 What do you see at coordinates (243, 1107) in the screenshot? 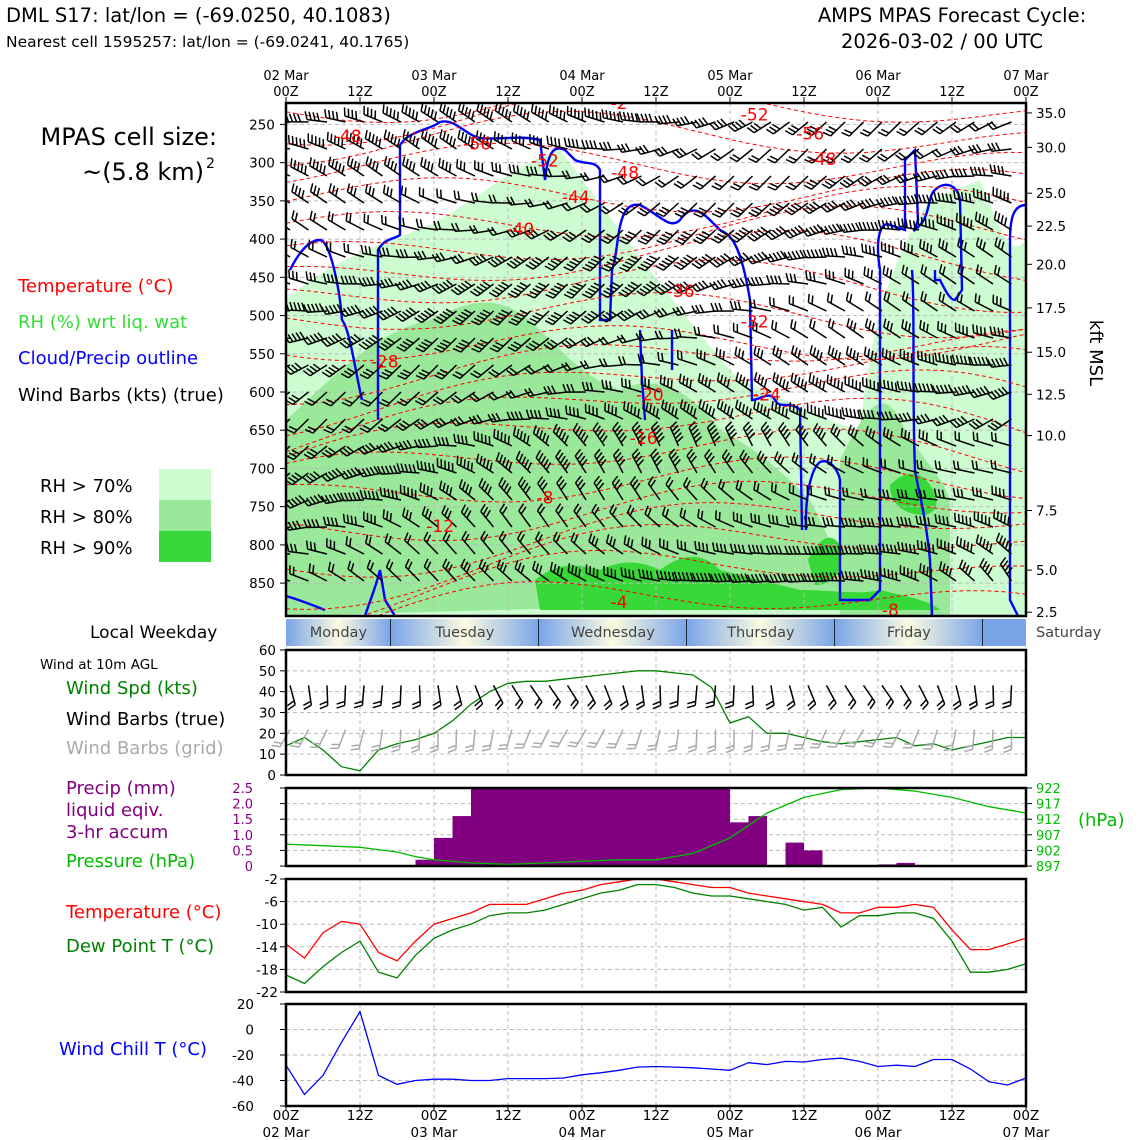
I see `windchill-tick-label: -60` at bounding box center [243, 1107].